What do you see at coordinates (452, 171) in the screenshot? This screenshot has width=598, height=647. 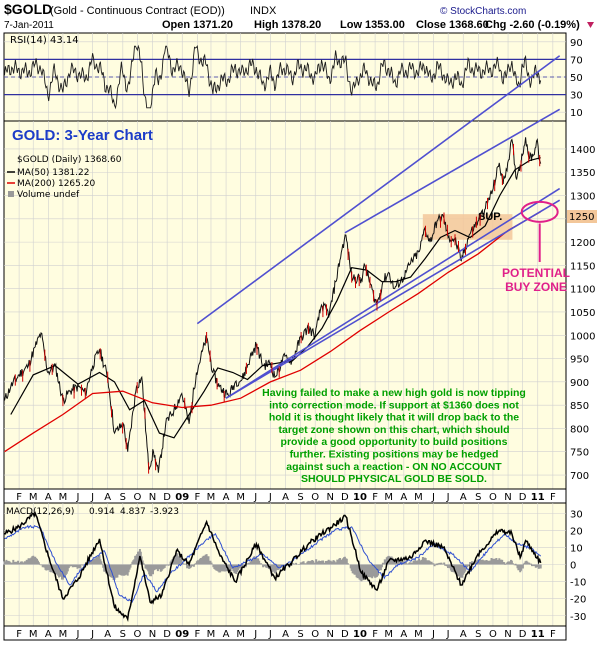 I see `trendline` at bounding box center [452, 171].